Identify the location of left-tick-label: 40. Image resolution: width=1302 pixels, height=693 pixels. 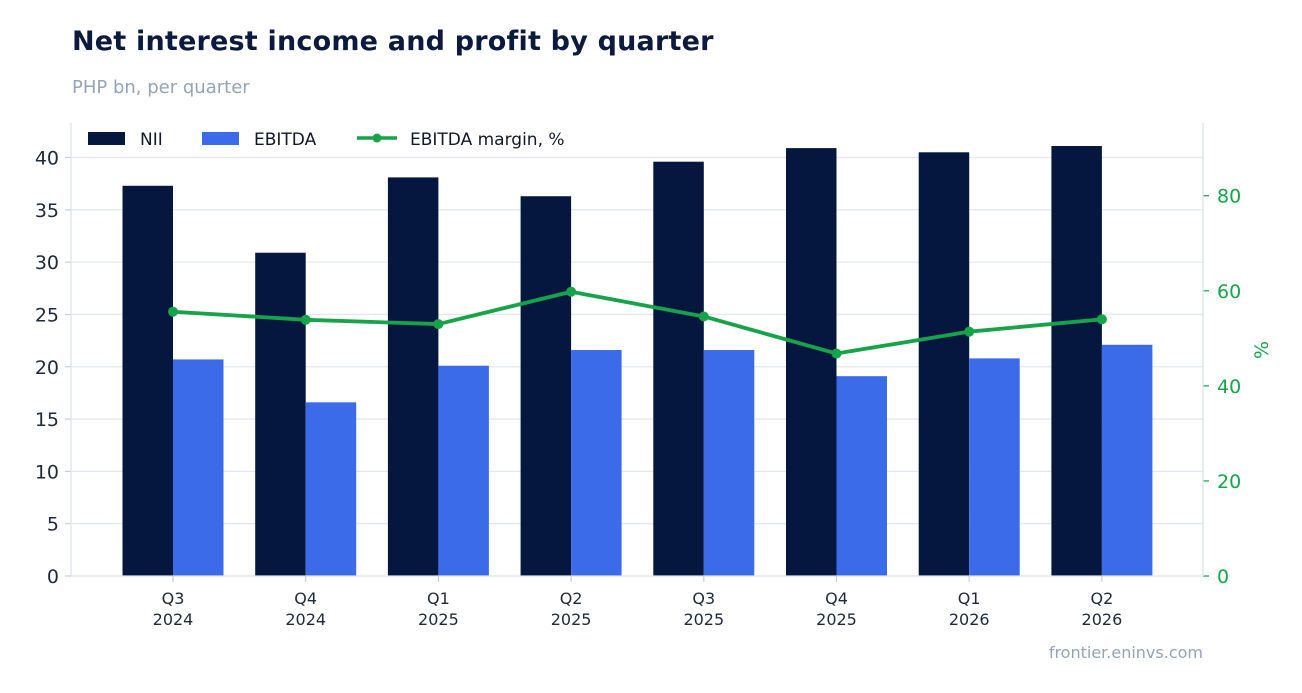
(47, 159).